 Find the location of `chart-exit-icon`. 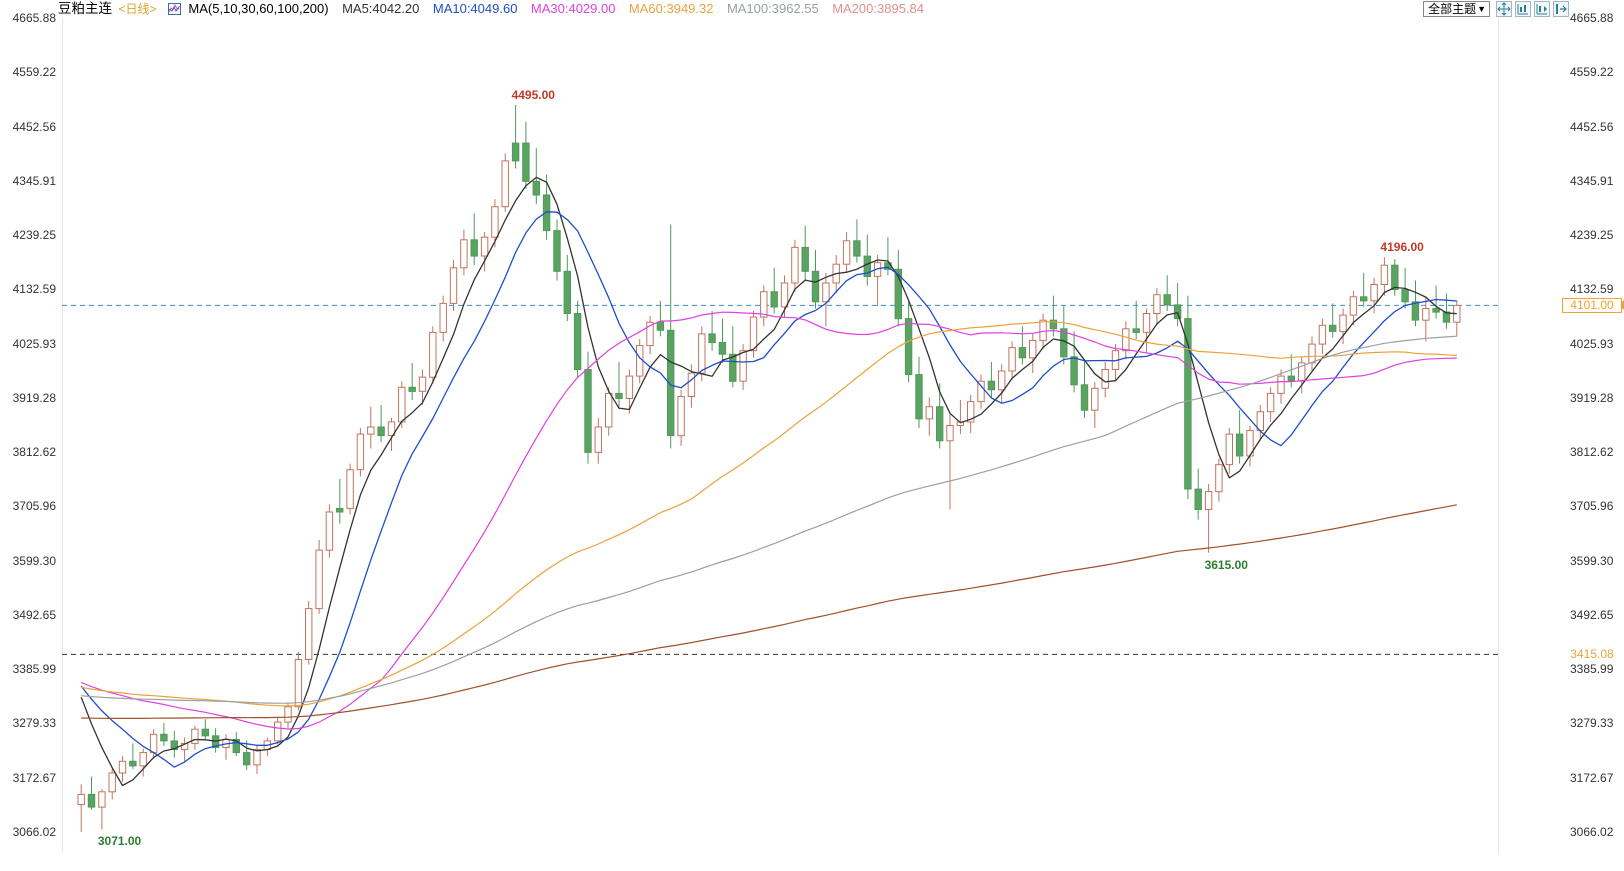

chart-exit-icon is located at coordinates (1561, 9).